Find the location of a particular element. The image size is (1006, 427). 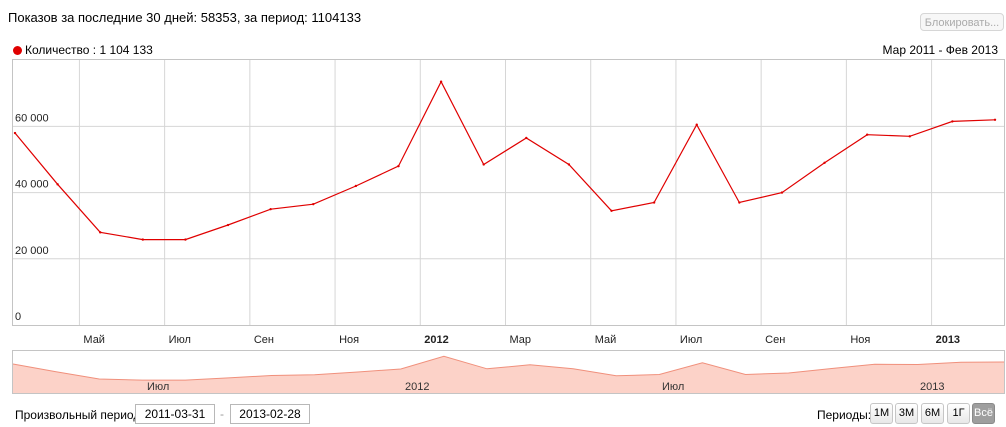

legend: Количество : 1 104 133 is located at coordinates (83, 50).